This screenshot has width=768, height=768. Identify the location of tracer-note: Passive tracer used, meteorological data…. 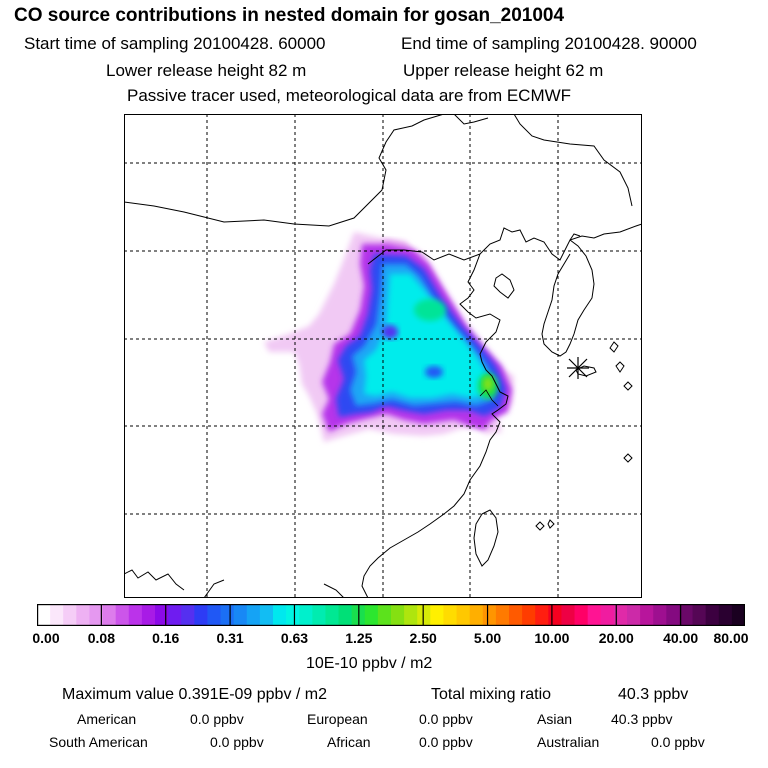
(349, 95).